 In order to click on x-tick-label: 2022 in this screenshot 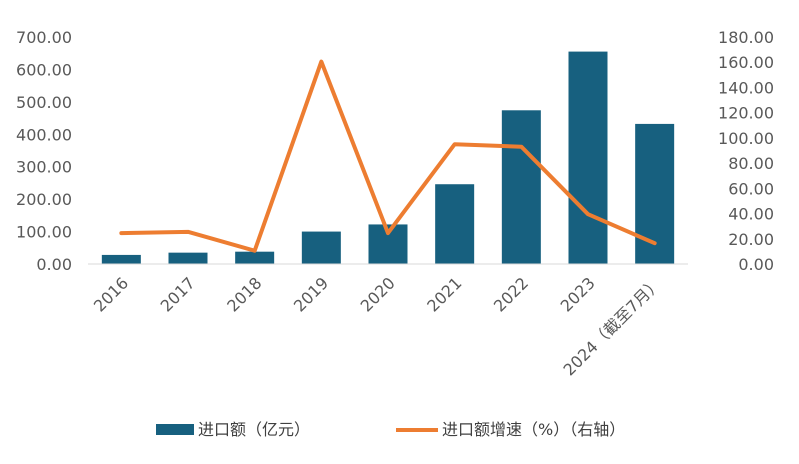, I will do `click(511, 294)`.